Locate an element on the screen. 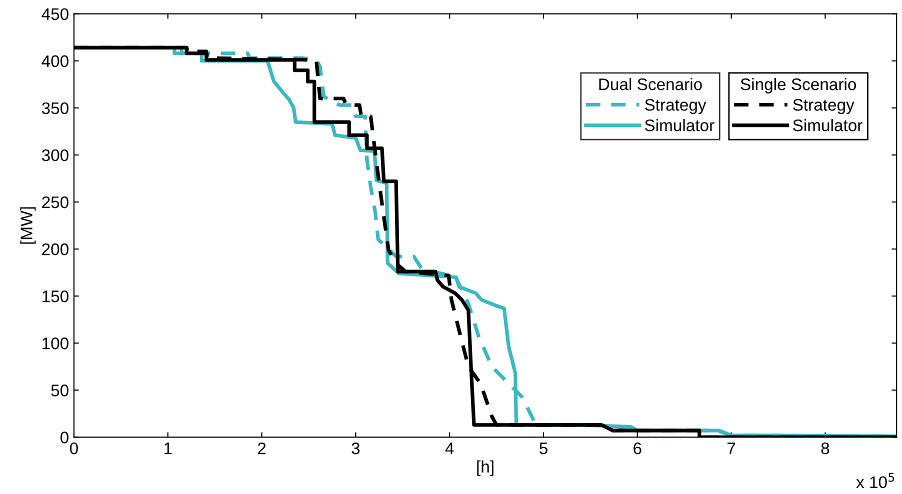 The image size is (902, 494). text: Single Scenario is located at coordinates (798, 86).